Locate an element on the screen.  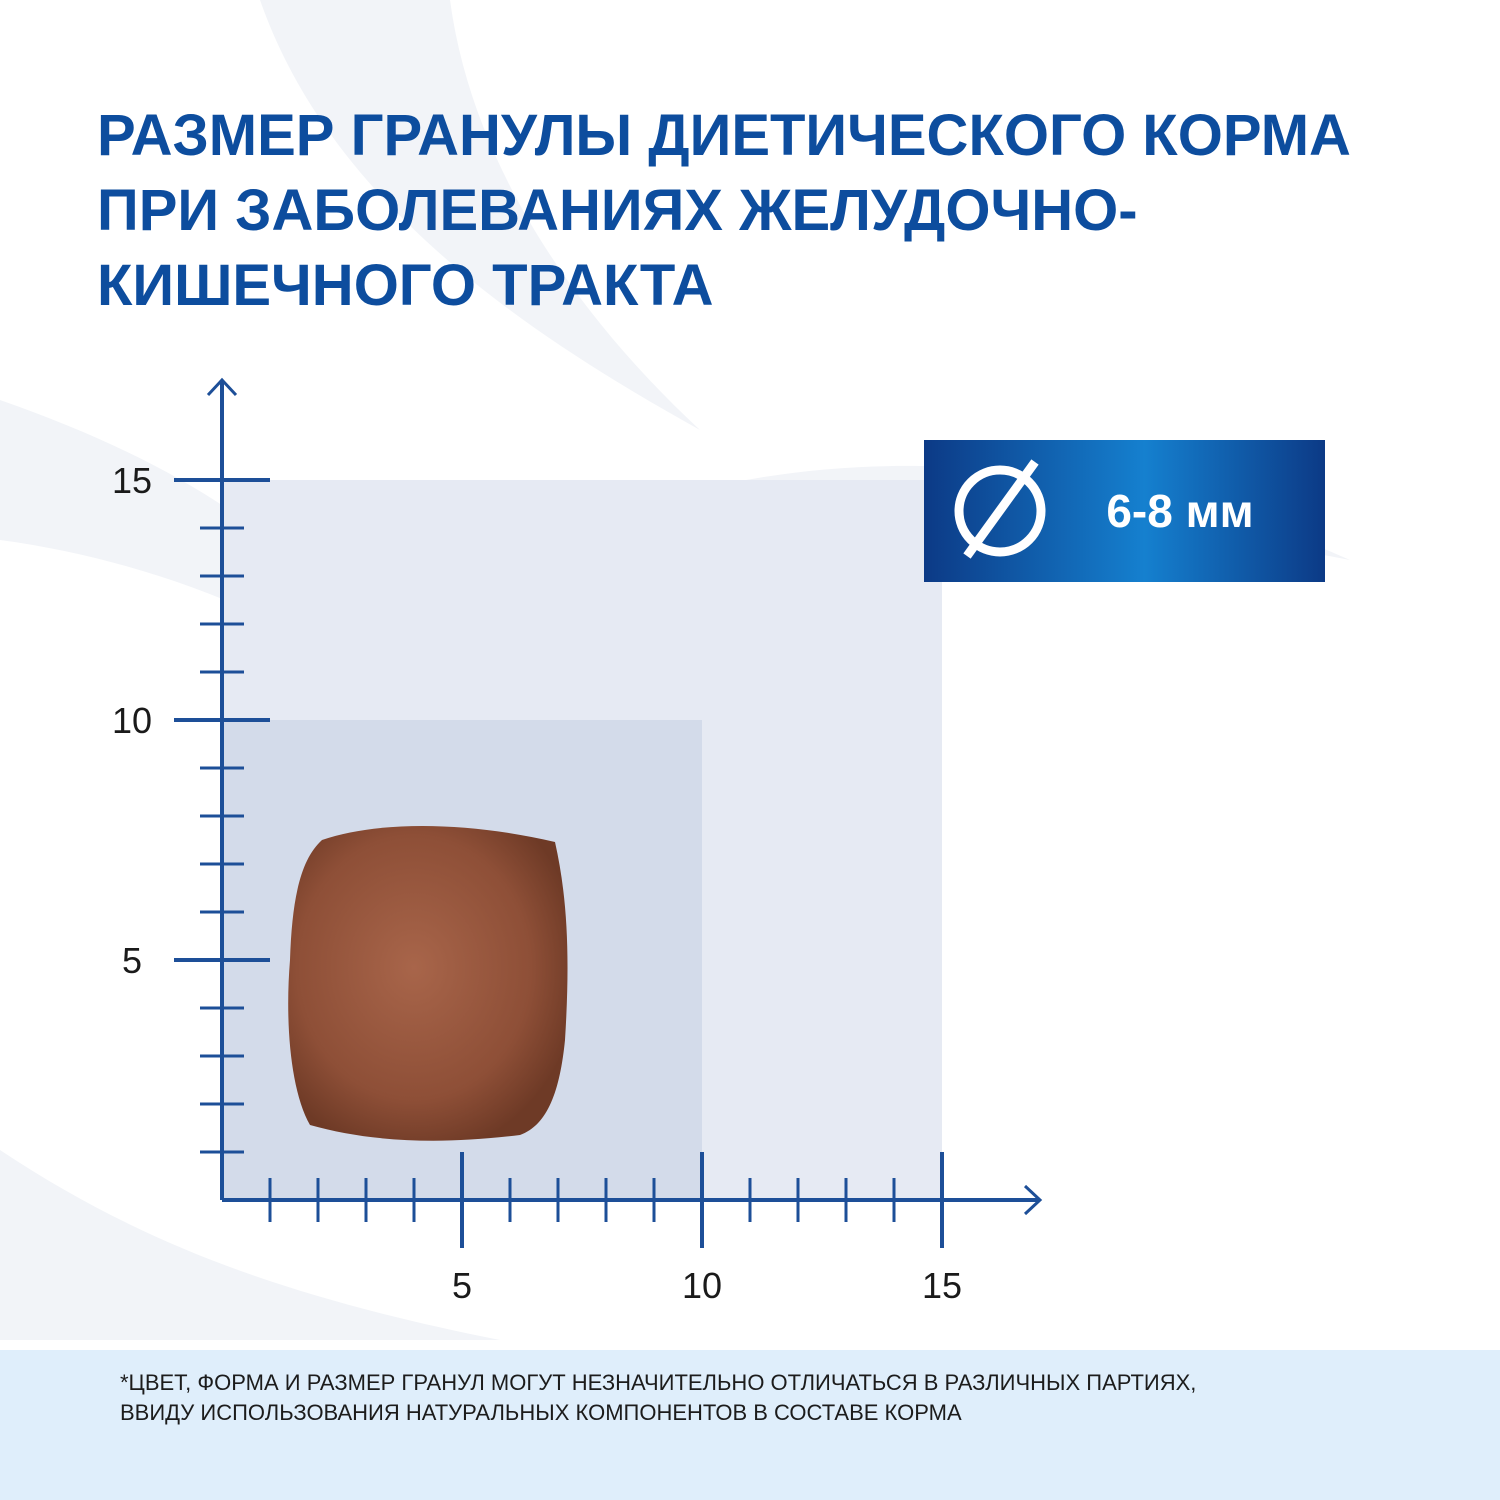
x-tick-label: 5 is located at coordinates (462, 1285).